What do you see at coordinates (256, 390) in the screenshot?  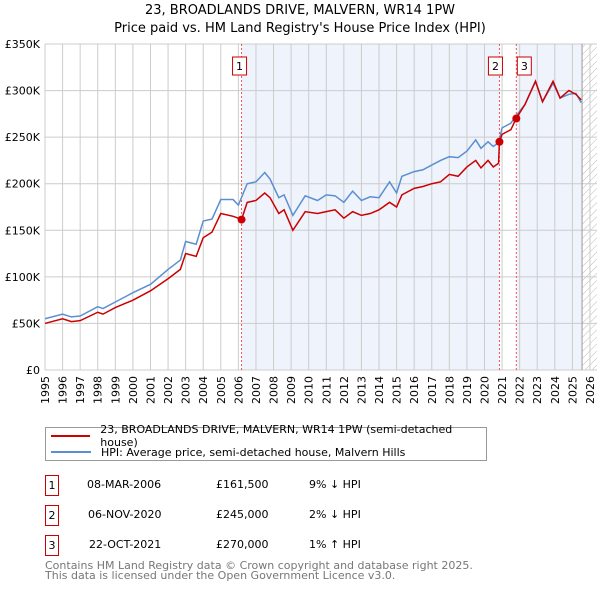 I see `x-tick-label: 2007` at bounding box center [256, 390].